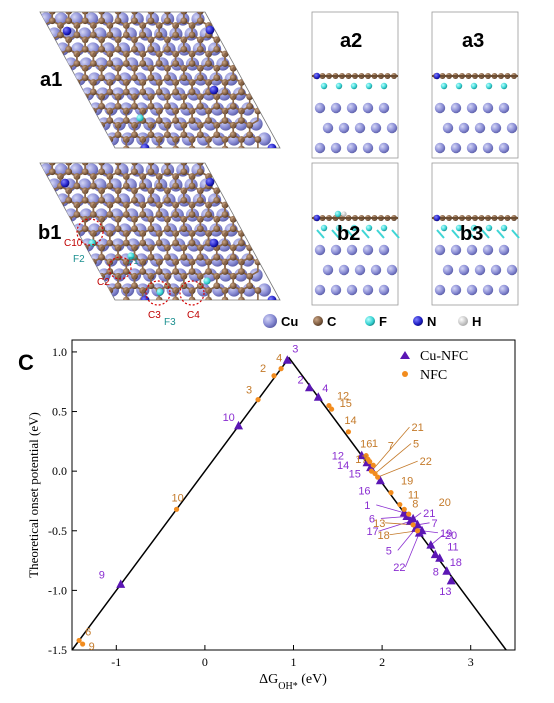 The image size is (554, 703). Describe the element at coordinates (417, 428) in the screenshot. I see `nfc-point-label: 21` at that location.